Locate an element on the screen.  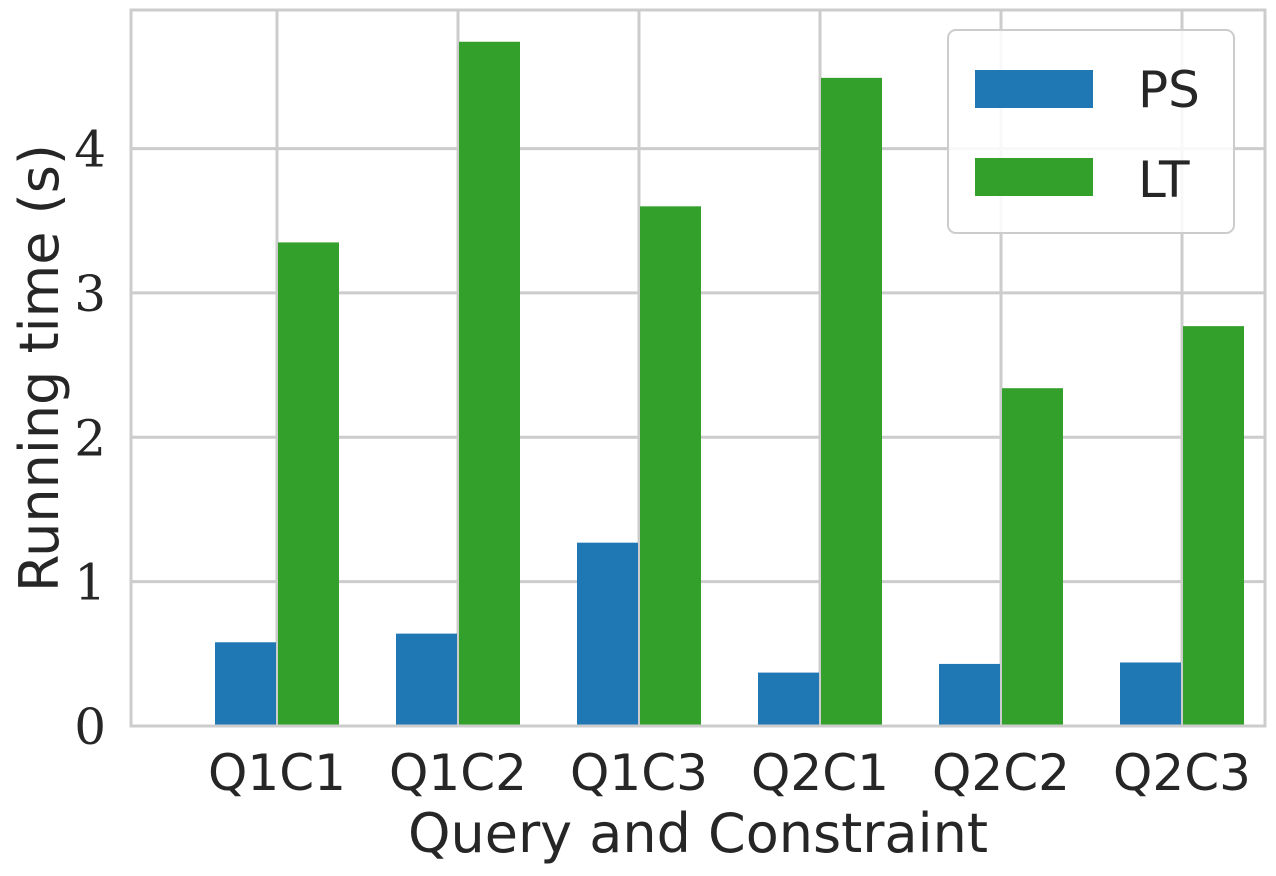
bar-lt-q2c1 is located at coordinates (851, 401).